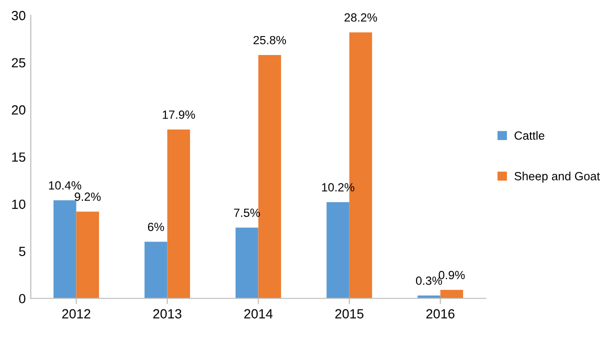 The width and height of the screenshot is (615, 341). I want to click on y-tick-label: 25, so click(19, 63).